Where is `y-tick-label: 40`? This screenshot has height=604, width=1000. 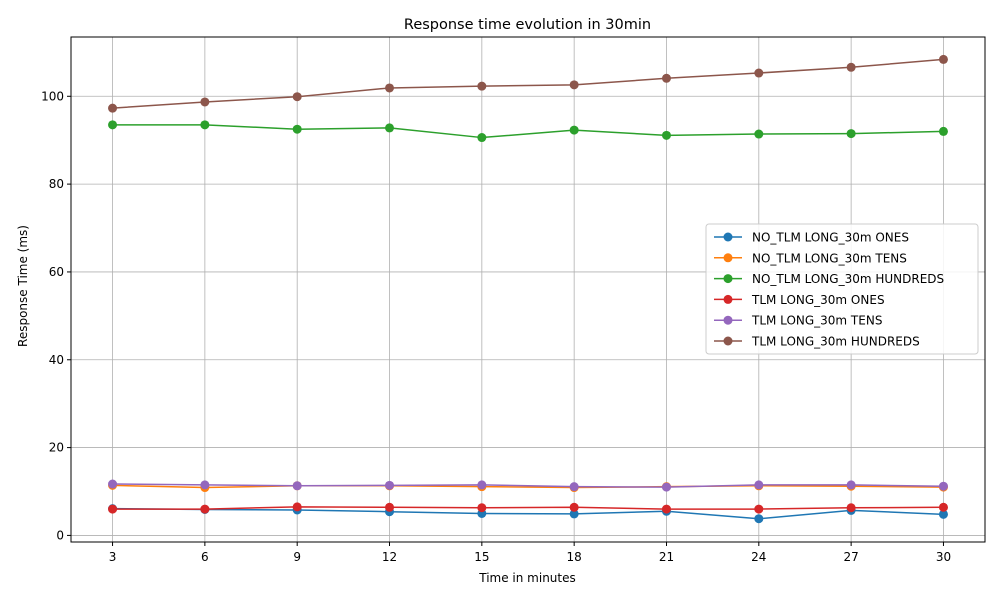
y-tick-label: 40 is located at coordinates (56, 360).